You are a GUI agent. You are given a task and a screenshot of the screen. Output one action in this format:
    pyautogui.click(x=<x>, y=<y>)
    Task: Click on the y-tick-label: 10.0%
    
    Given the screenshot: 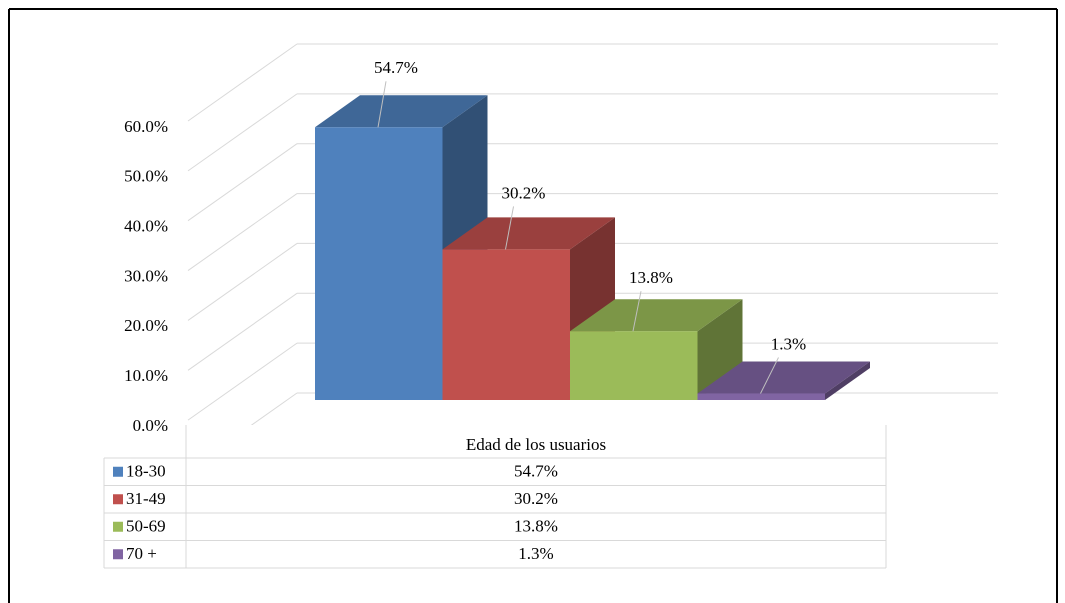 What is the action you would take?
    pyautogui.click(x=146, y=375)
    